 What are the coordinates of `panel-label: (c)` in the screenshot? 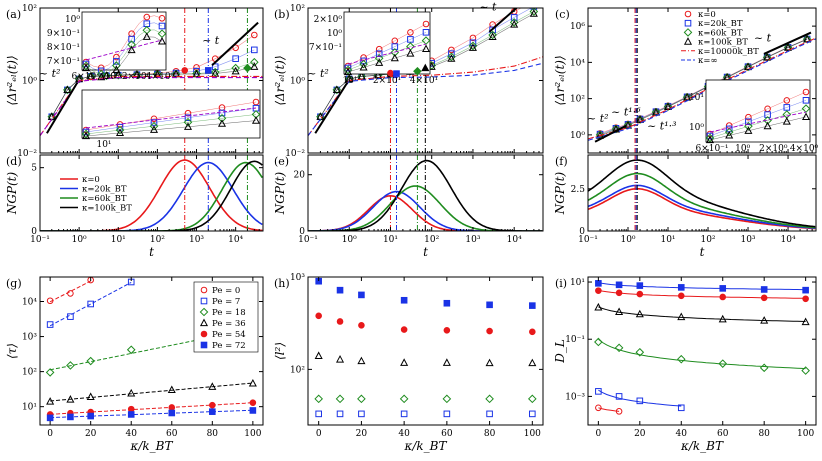 It's located at (562, 14).